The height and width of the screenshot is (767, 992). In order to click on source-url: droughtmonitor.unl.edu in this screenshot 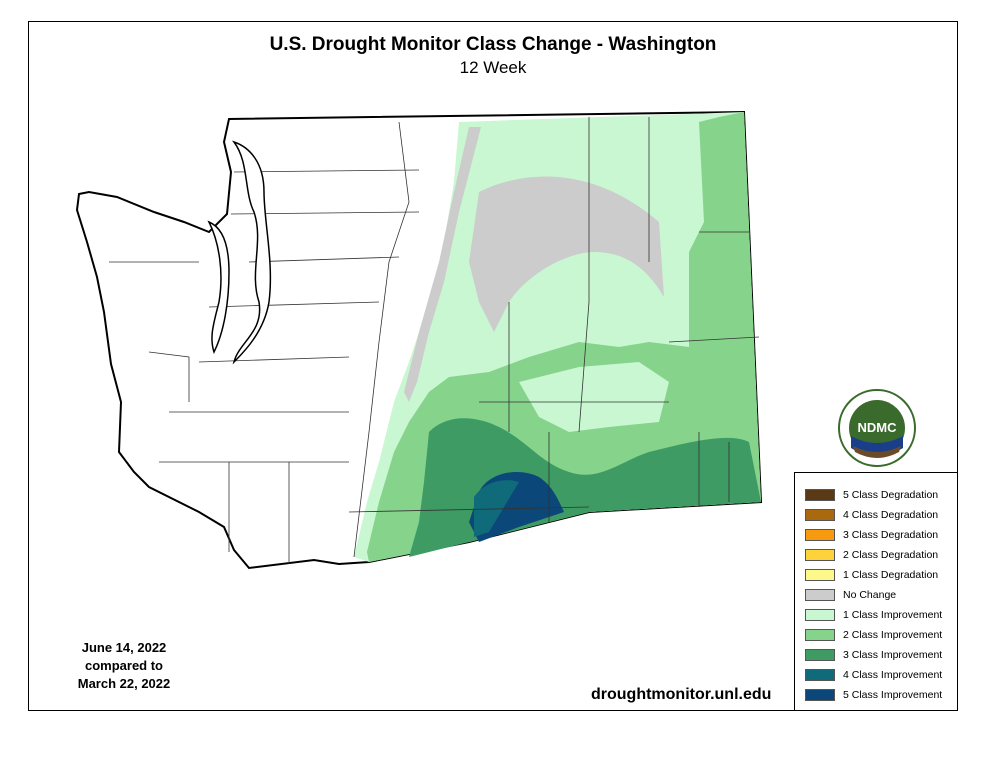, I will do `click(681, 694)`.